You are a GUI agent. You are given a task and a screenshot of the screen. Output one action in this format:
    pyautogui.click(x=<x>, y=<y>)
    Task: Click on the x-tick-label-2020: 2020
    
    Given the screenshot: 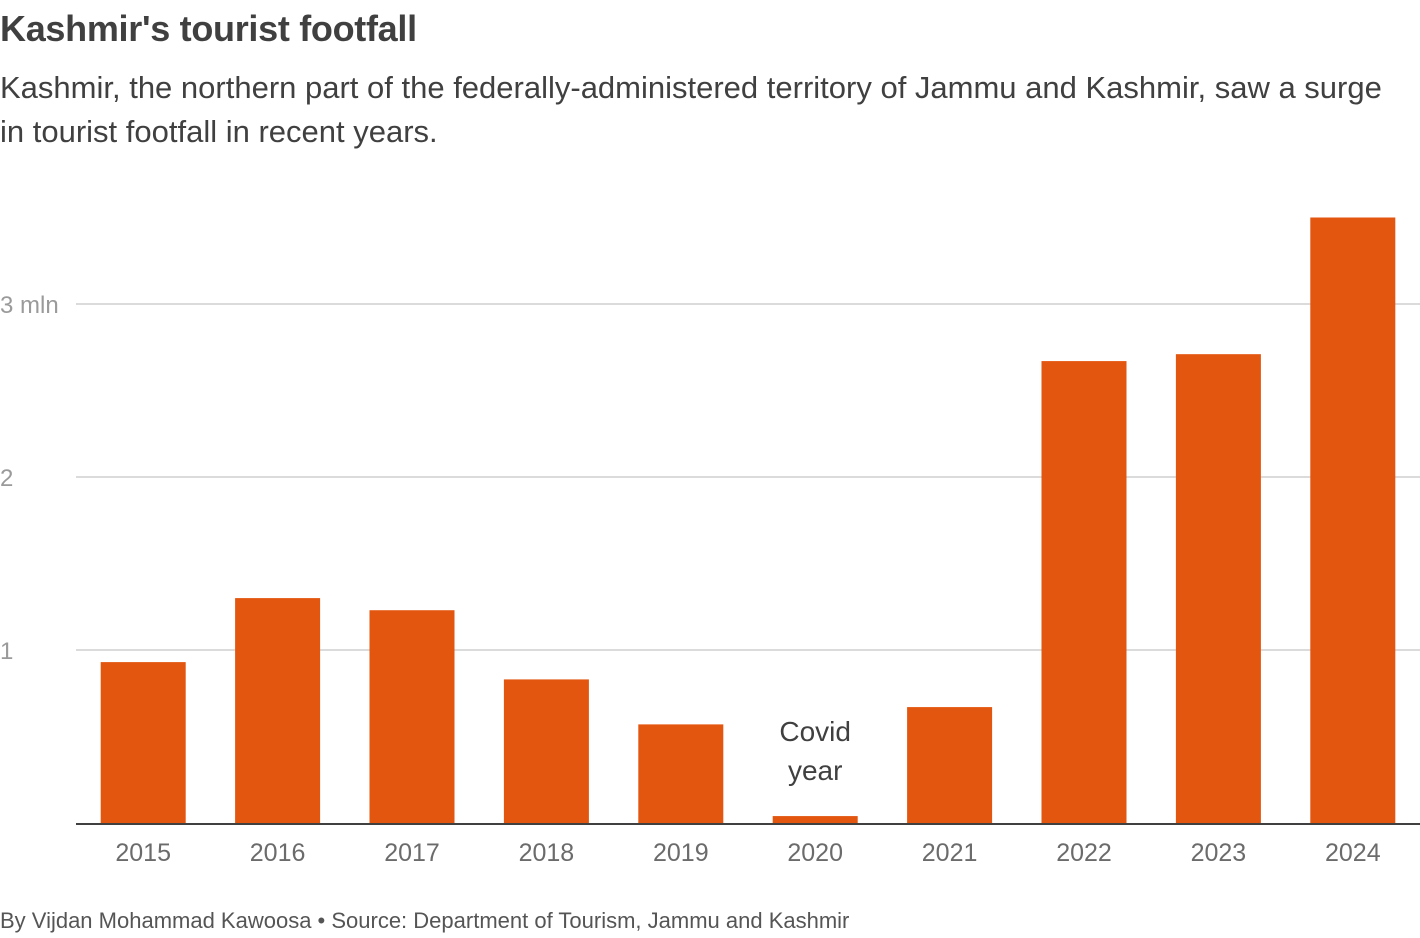 What is the action you would take?
    pyautogui.click(x=815, y=853)
    